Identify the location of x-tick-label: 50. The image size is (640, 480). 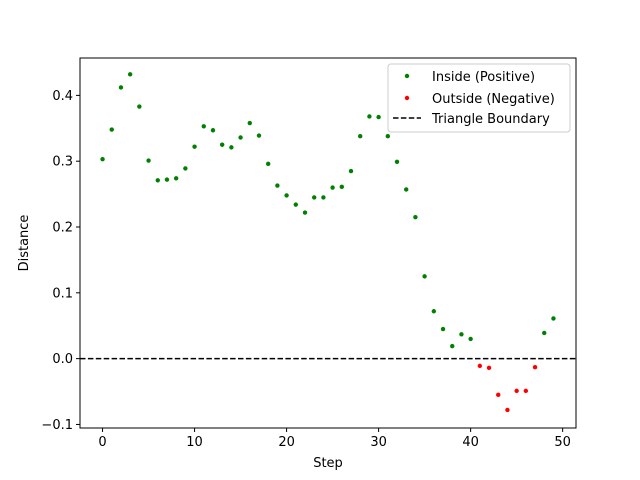
(562, 442).